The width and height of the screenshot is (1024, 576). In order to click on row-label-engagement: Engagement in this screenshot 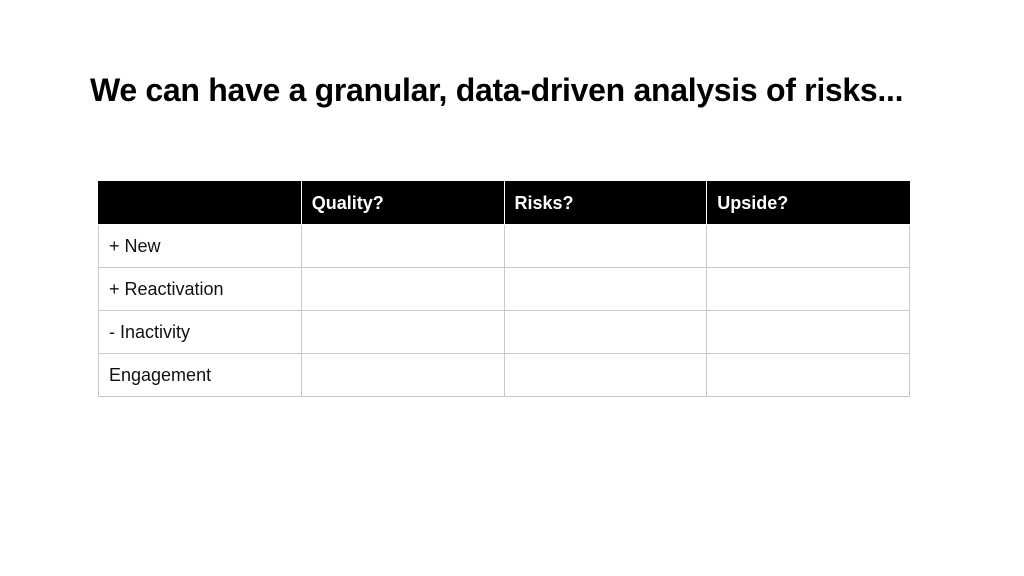, I will do `click(200, 375)`.